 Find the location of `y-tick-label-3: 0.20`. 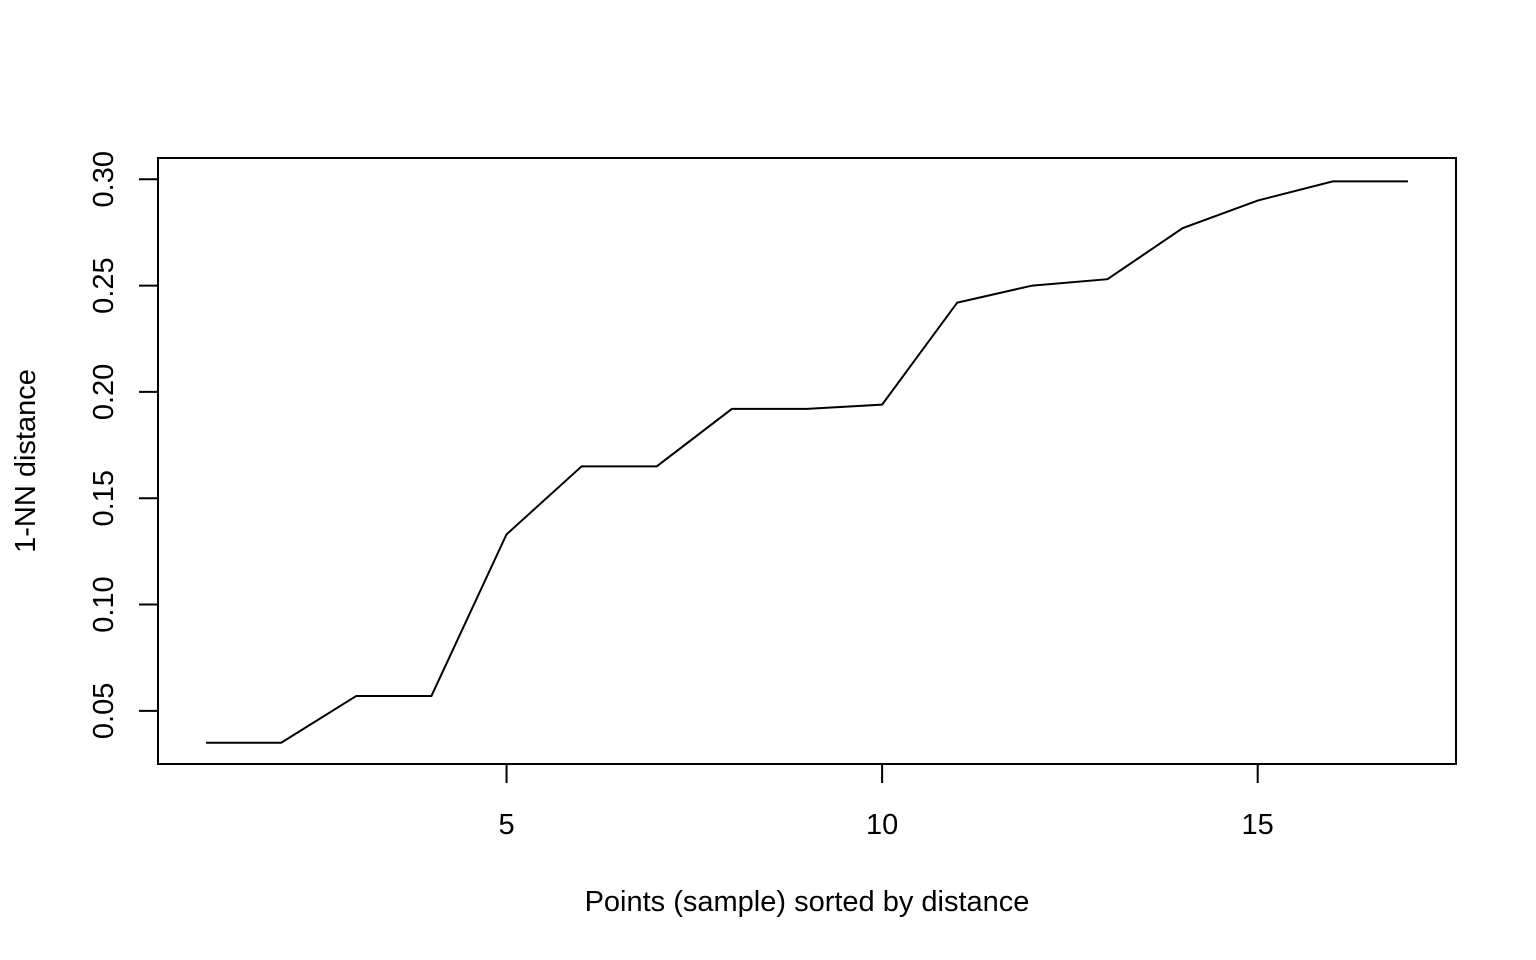

y-tick-label-3: 0.20 is located at coordinates (104, 392).